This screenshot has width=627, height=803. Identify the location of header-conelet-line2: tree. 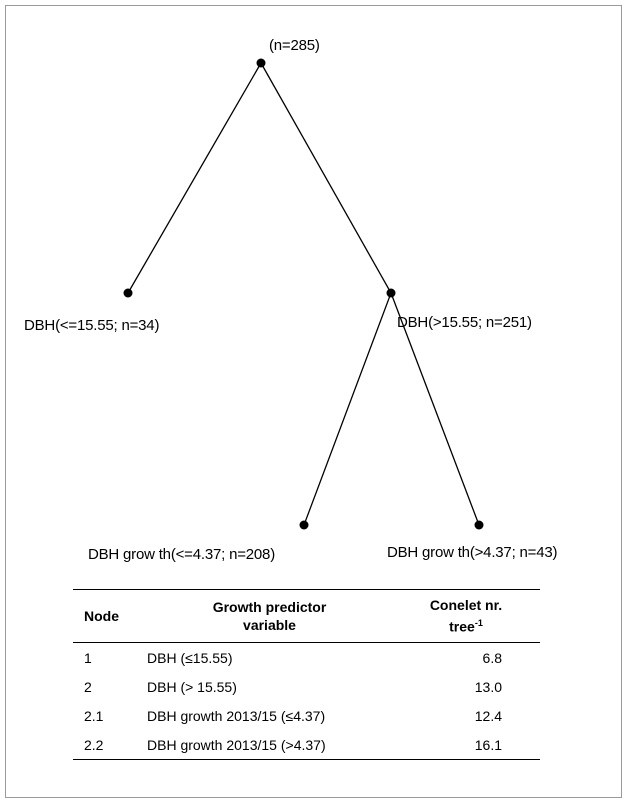
(462, 626).